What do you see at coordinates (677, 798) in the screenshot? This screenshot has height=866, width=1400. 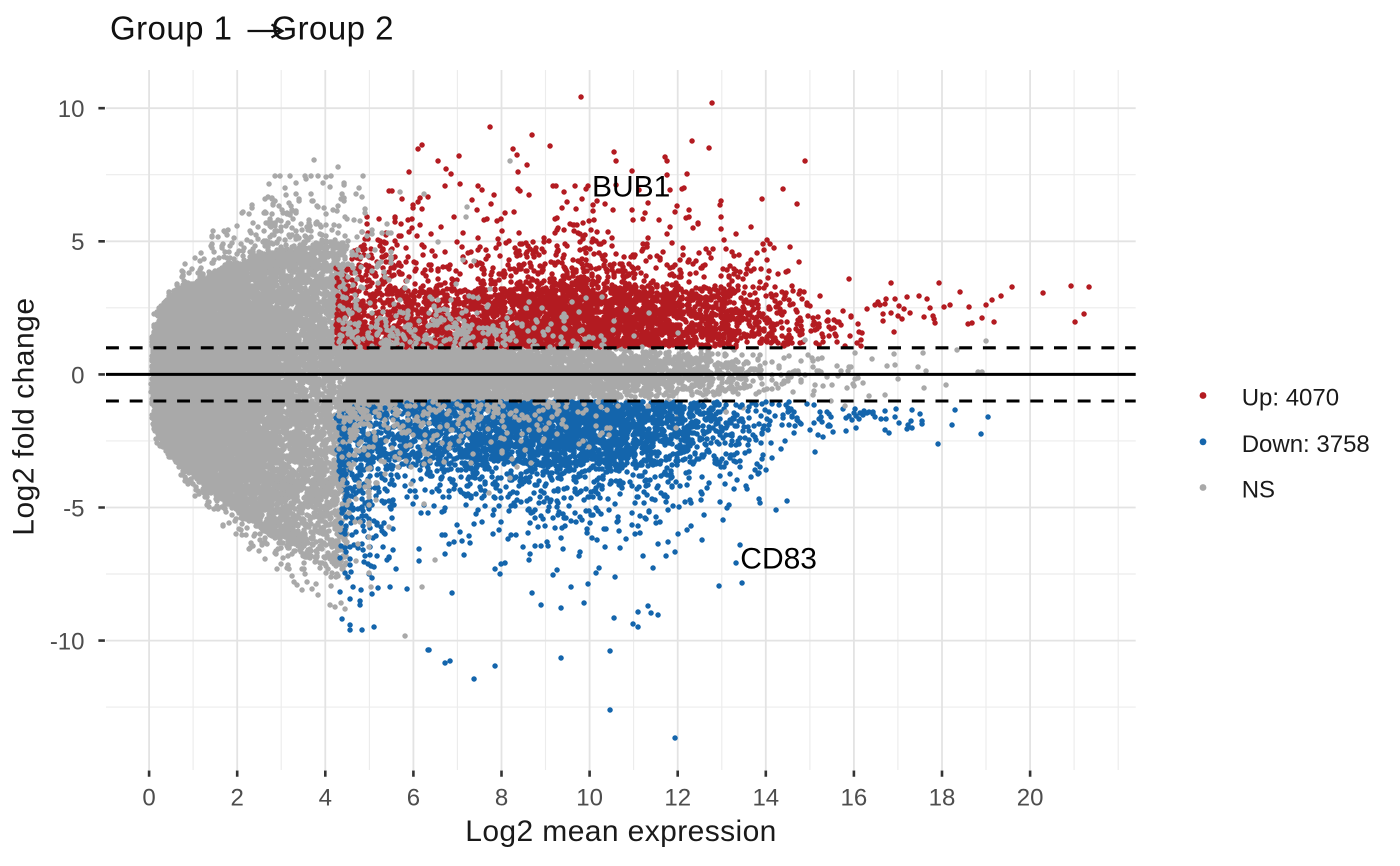 I see `svg-text: 12` at bounding box center [677, 798].